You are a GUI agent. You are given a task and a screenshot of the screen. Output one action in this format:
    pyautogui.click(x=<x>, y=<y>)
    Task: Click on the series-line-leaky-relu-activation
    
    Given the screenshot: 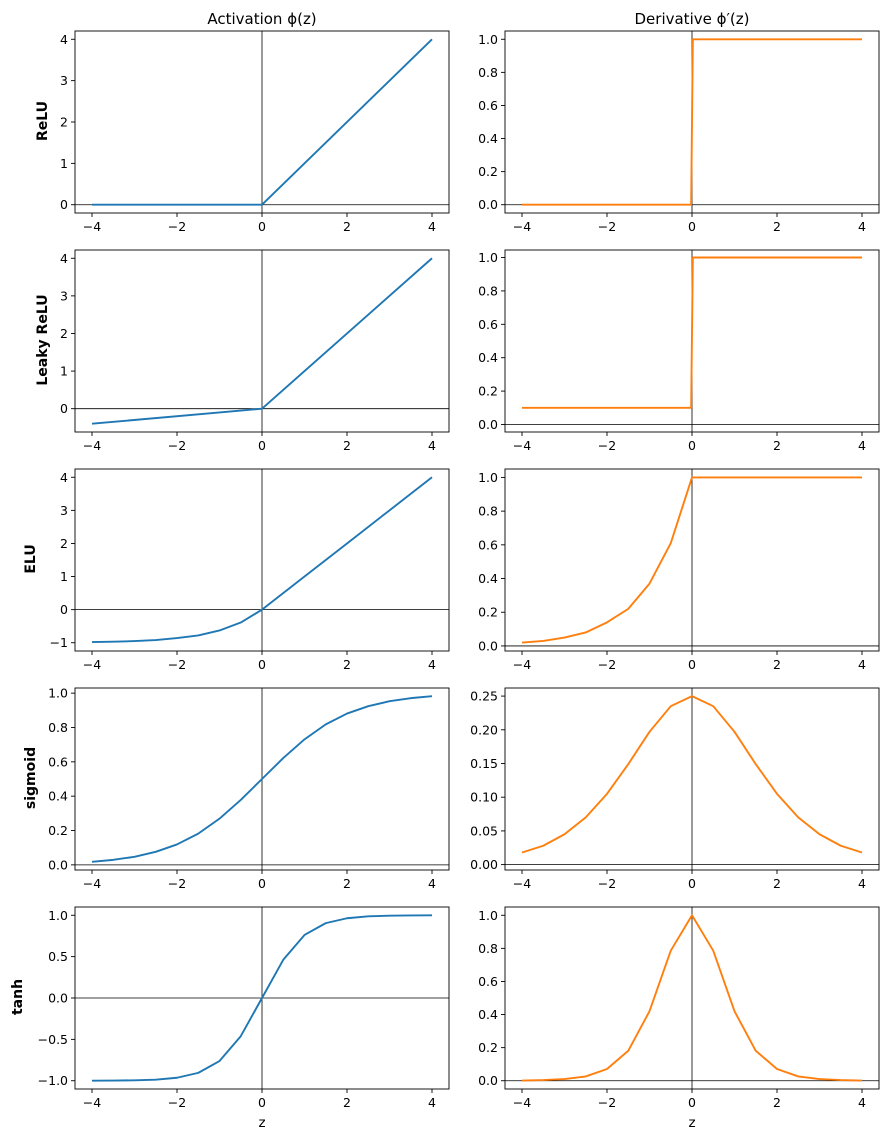 What is the action you would take?
    pyautogui.click(x=262, y=341)
    